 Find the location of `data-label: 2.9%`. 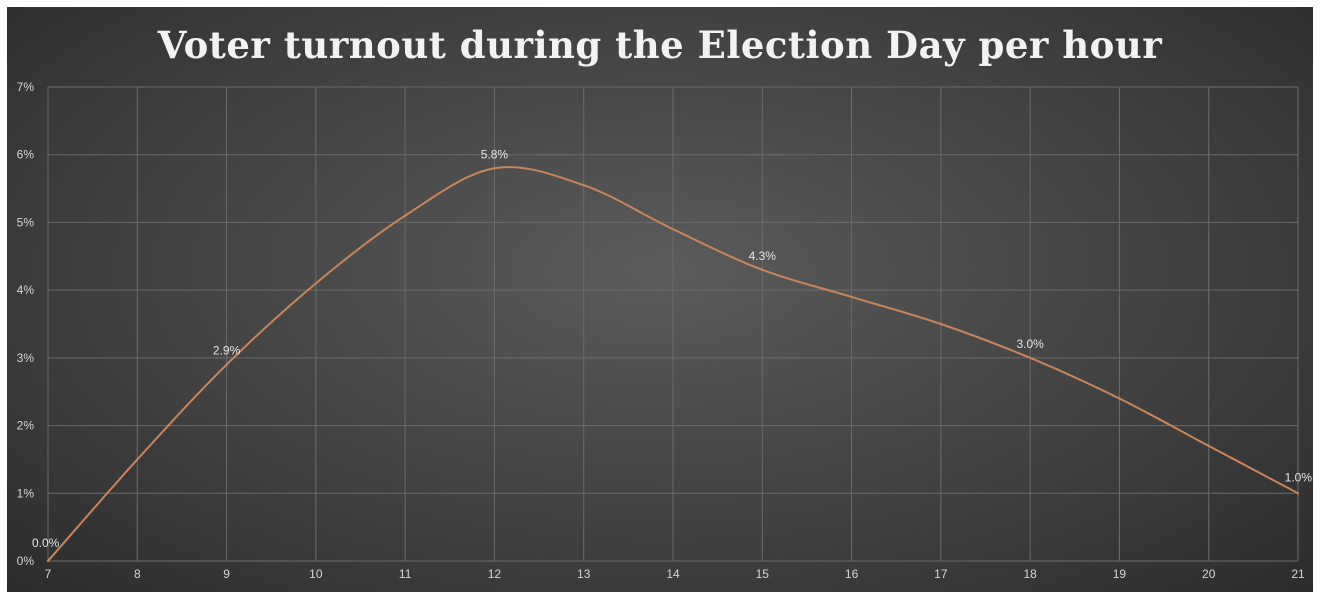

data-label: 2.9% is located at coordinates (227, 351).